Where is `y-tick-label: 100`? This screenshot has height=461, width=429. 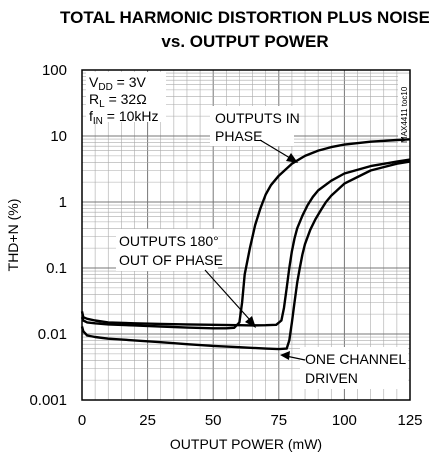
y-tick-label: 100 is located at coordinates (54, 70).